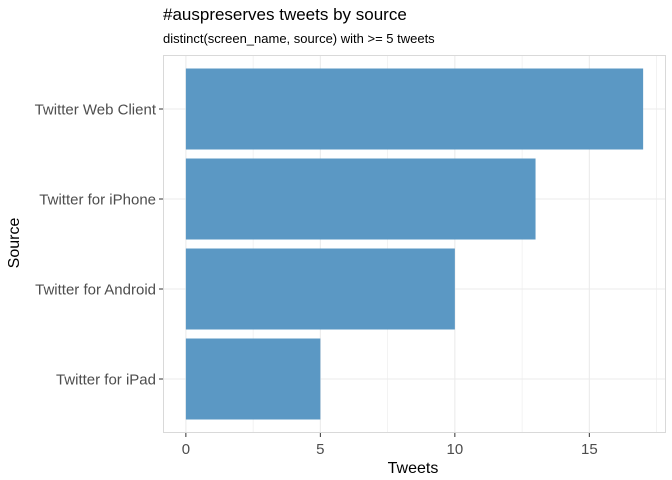 This screenshot has width=672, height=480. What do you see at coordinates (320, 449) in the screenshot?
I see `x-tick-label: 5` at bounding box center [320, 449].